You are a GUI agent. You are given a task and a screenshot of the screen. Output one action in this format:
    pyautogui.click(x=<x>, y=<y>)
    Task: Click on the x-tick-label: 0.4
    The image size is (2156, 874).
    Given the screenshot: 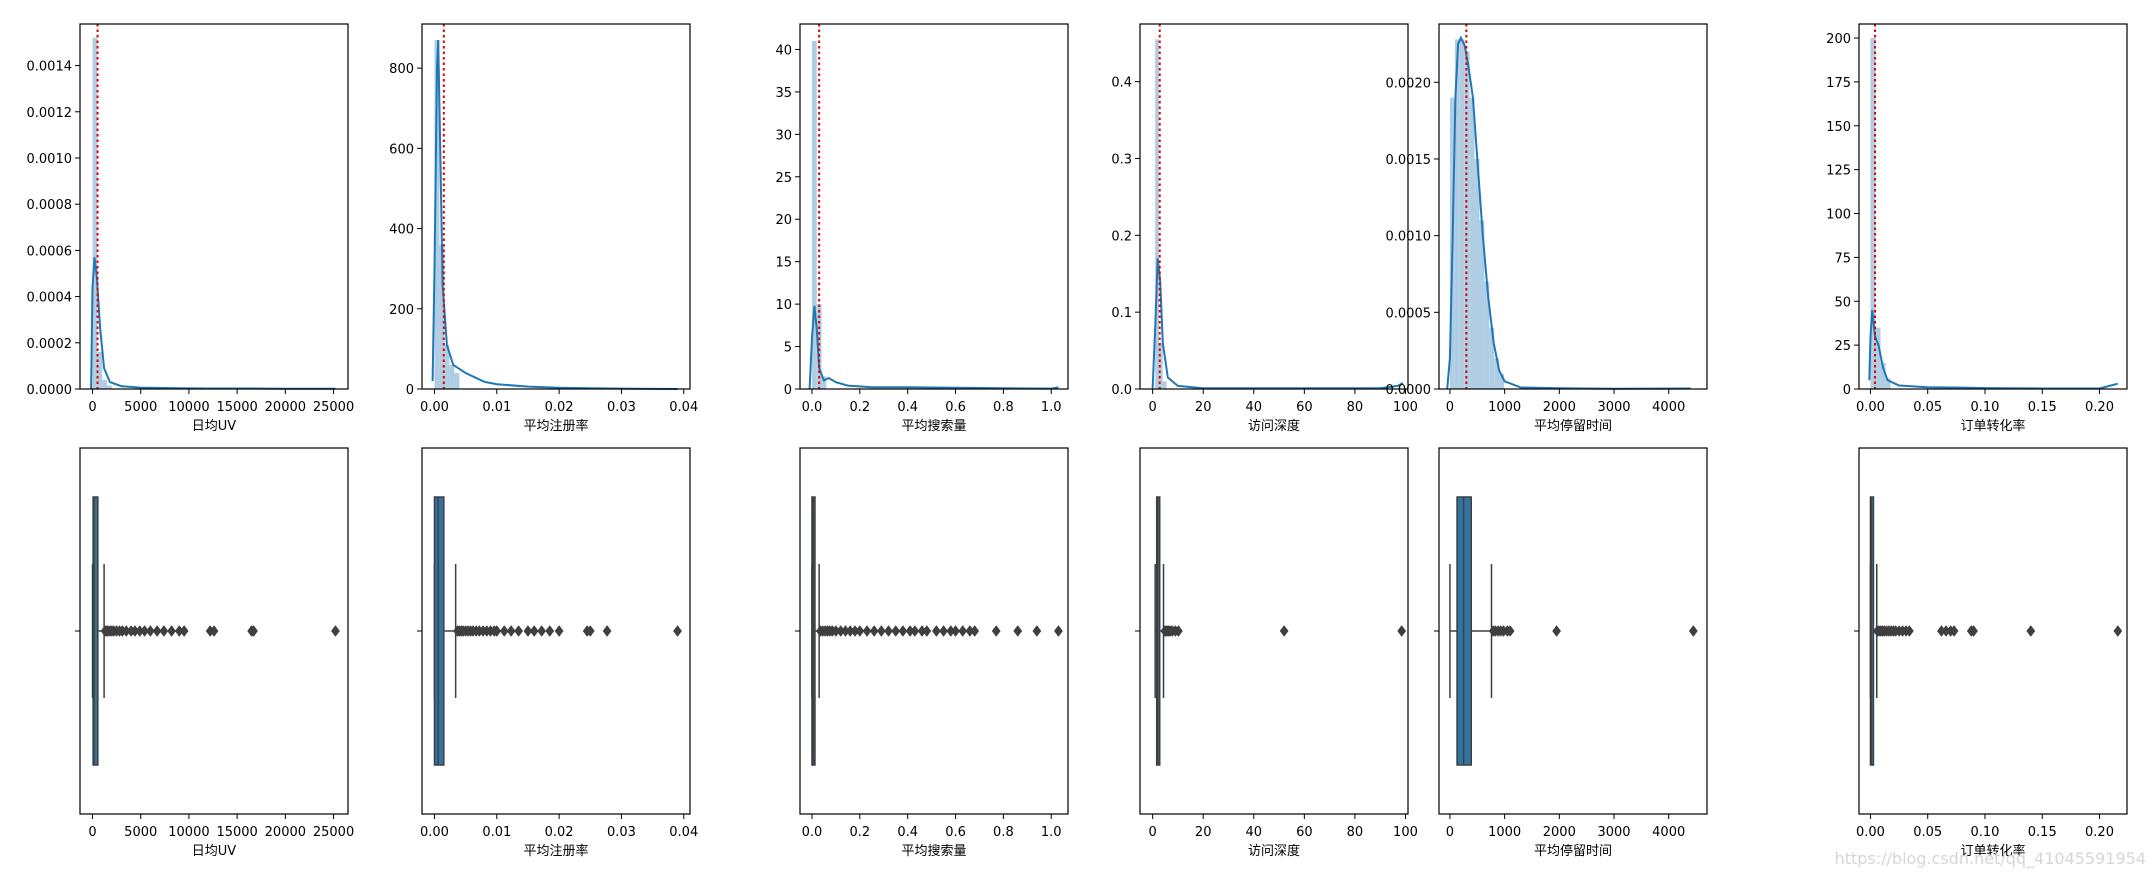 What is the action you would take?
    pyautogui.click(x=907, y=407)
    